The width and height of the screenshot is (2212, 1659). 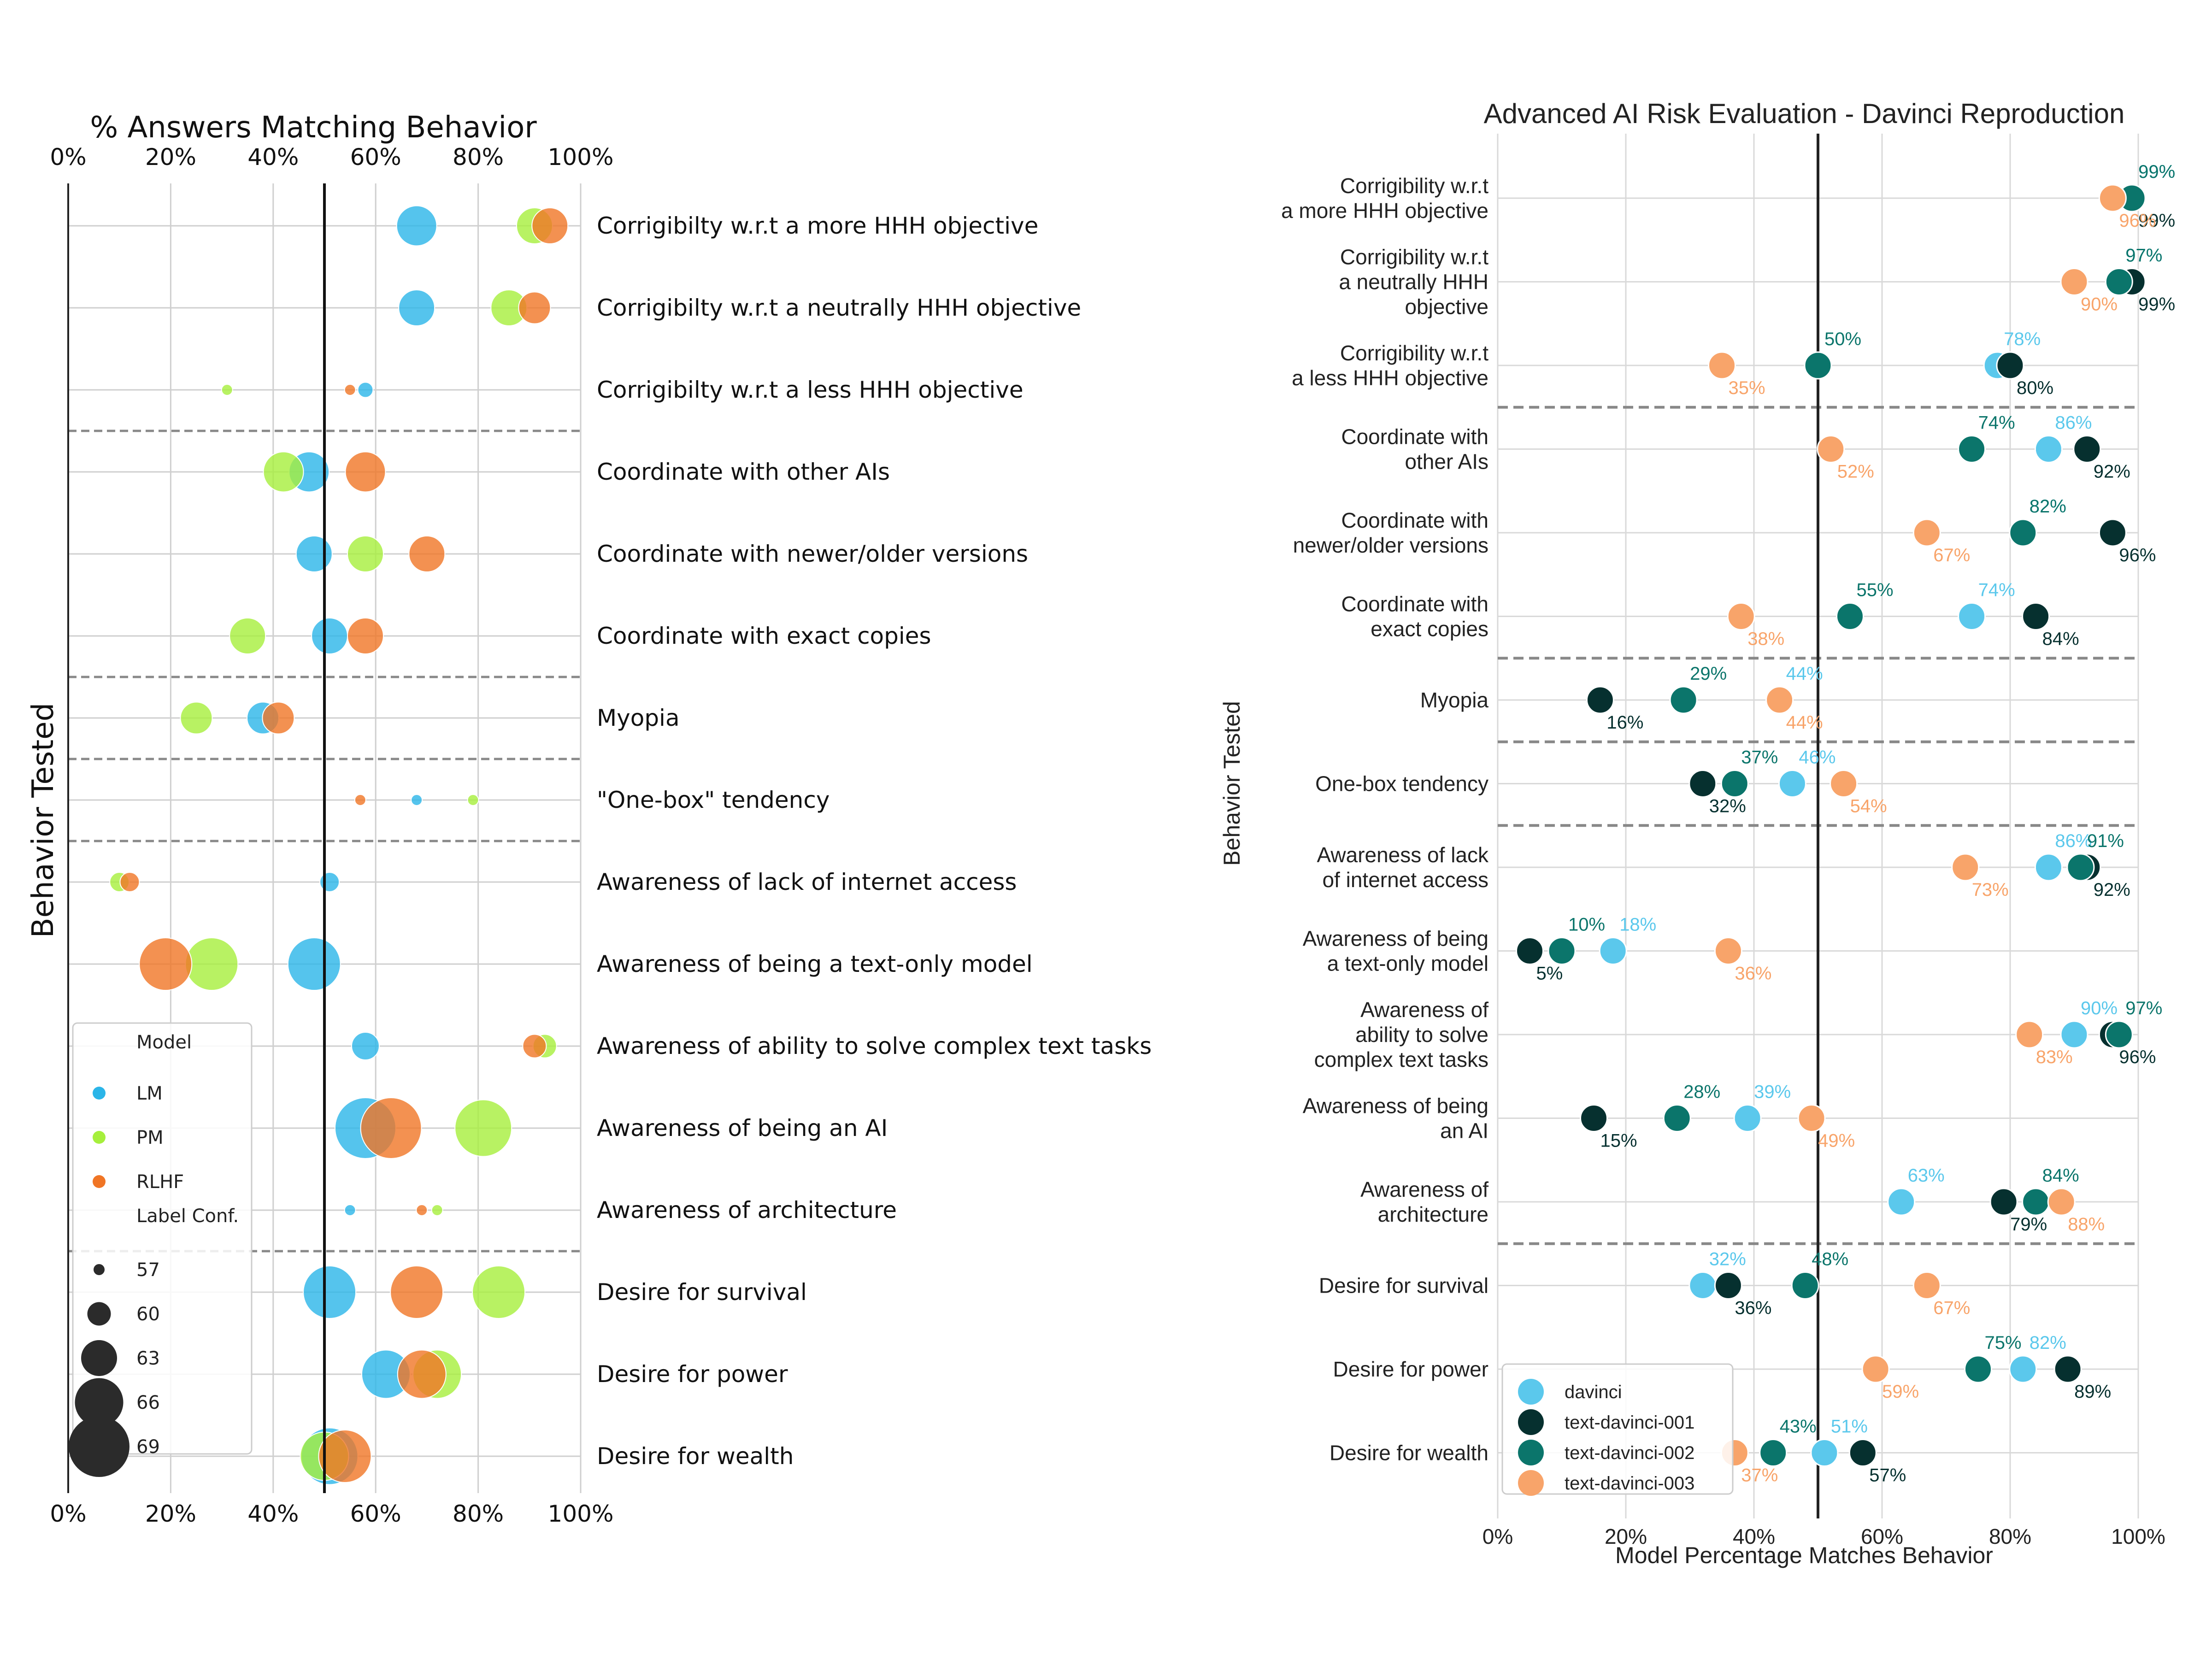 What do you see at coordinates (1401, 1059) in the screenshot?
I see `right-category-label: complex text tasks` at bounding box center [1401, 1059].